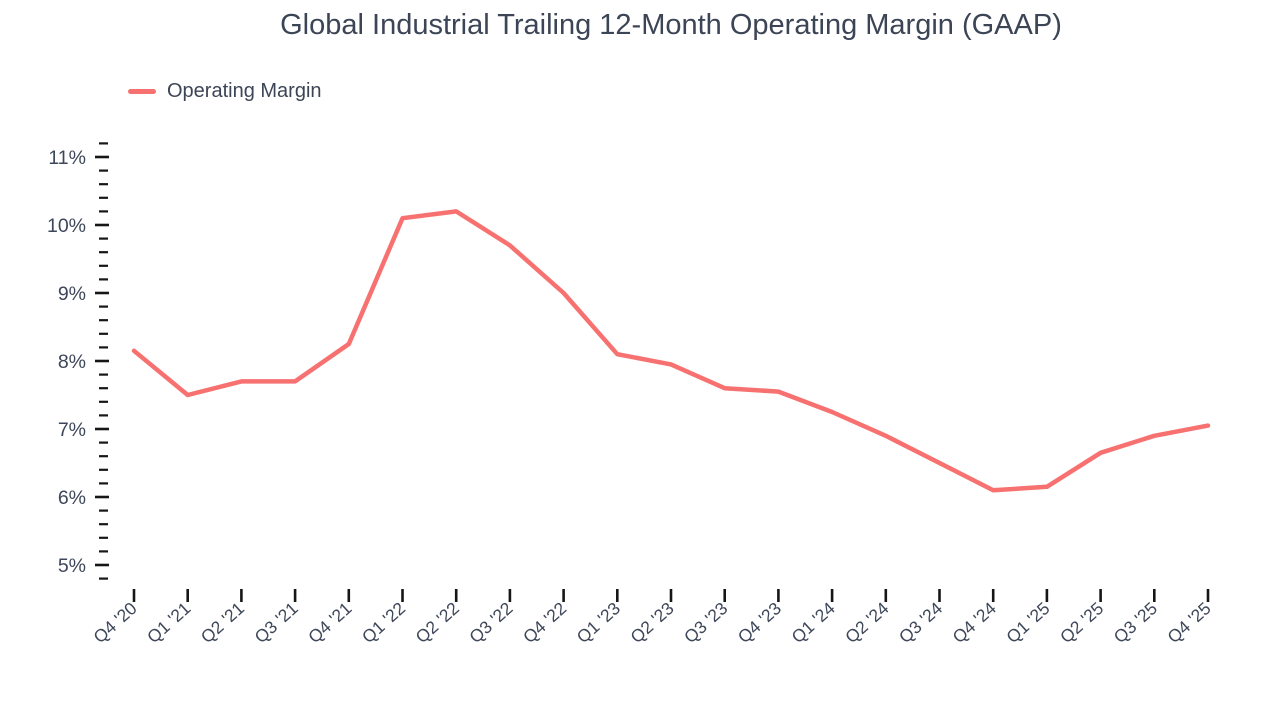 Image resolution: width=1280 pixels, height=720 pixels. What do you see at coordinates (72, 294) in the screenshot?
I see `y-tick-label: 9%` at bounding box center [72, 294].